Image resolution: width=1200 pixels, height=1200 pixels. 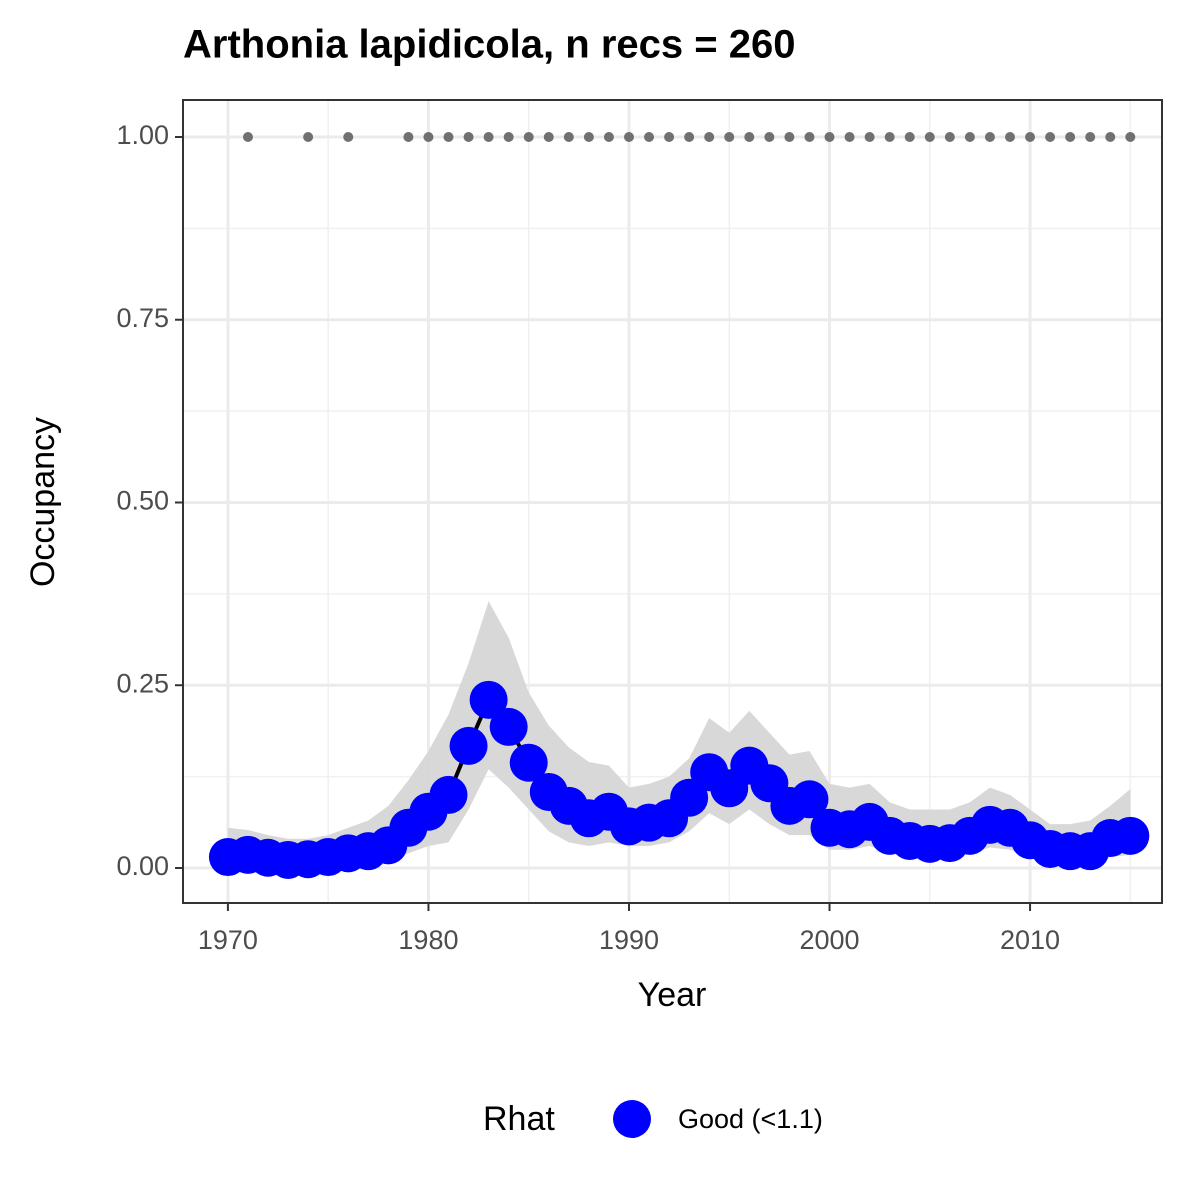 I want to click on legend: Rhat Good (<1.1), so click(x=653, y=1119).